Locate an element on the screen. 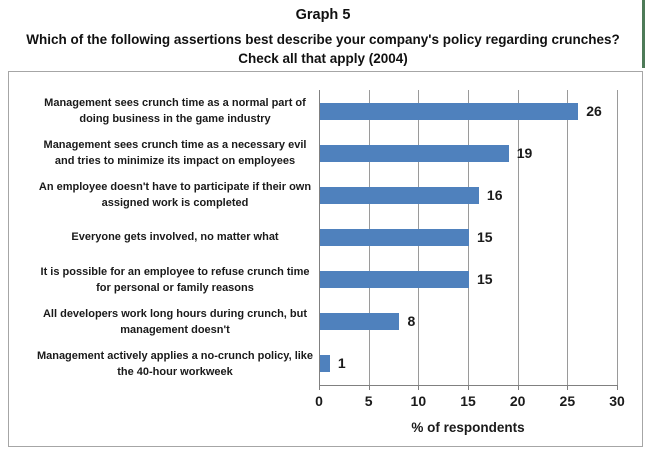  x-axis-tick-label: 5 is located at coordinates (368, 401).